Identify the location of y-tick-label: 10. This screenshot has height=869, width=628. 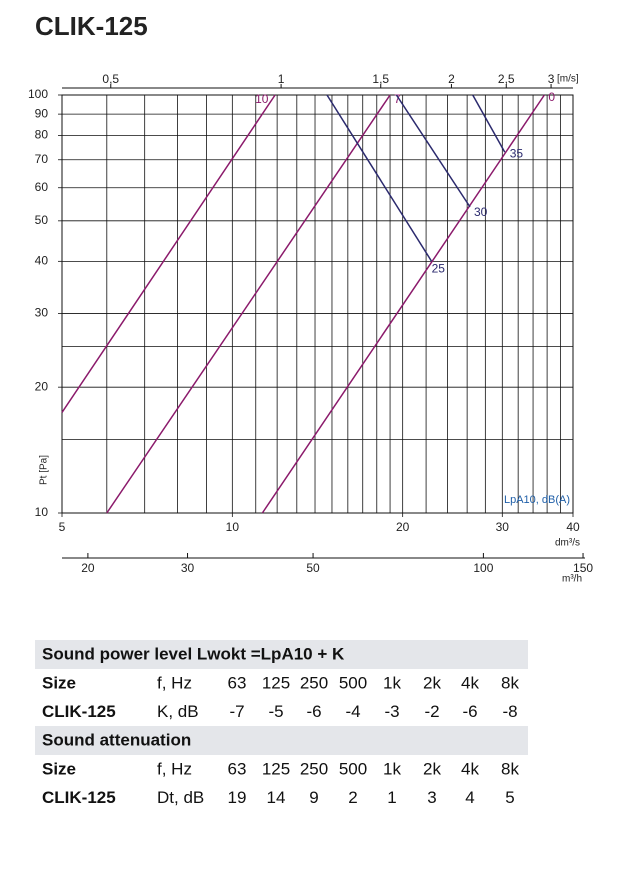
(42, 512).